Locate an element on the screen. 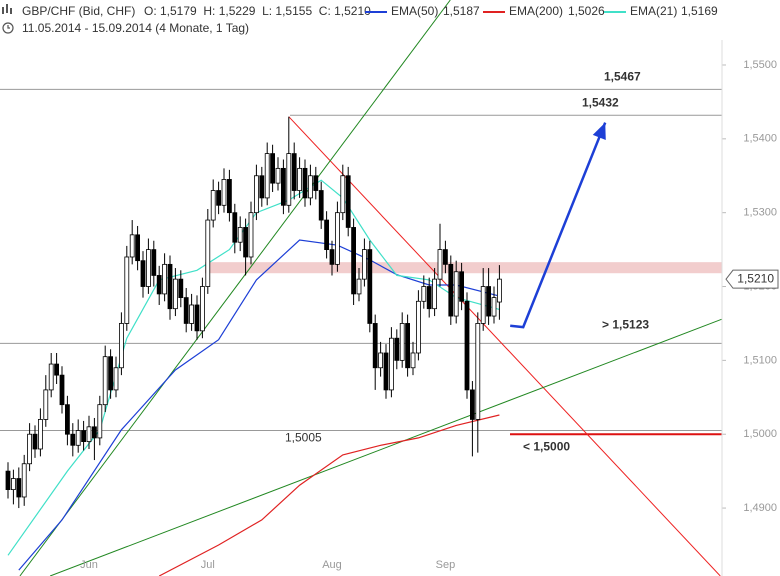  x-tick-label: Jul is located at coordinates (208, 565).